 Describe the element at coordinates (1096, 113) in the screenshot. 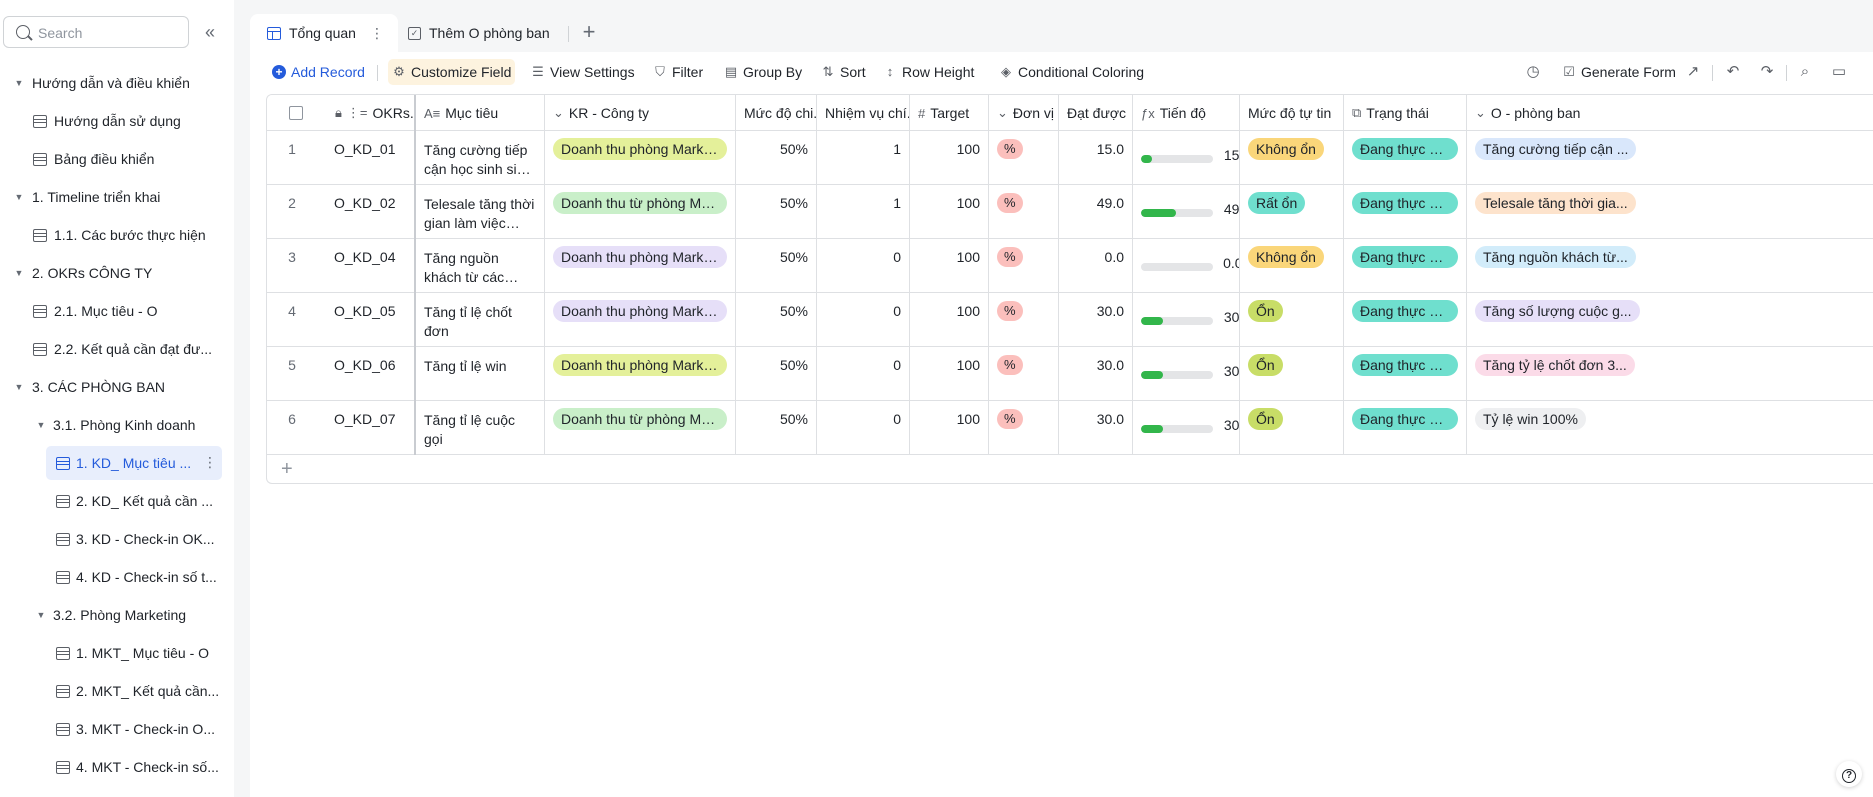

I see `column-header-dat-duoc: Đạt được` at that location.